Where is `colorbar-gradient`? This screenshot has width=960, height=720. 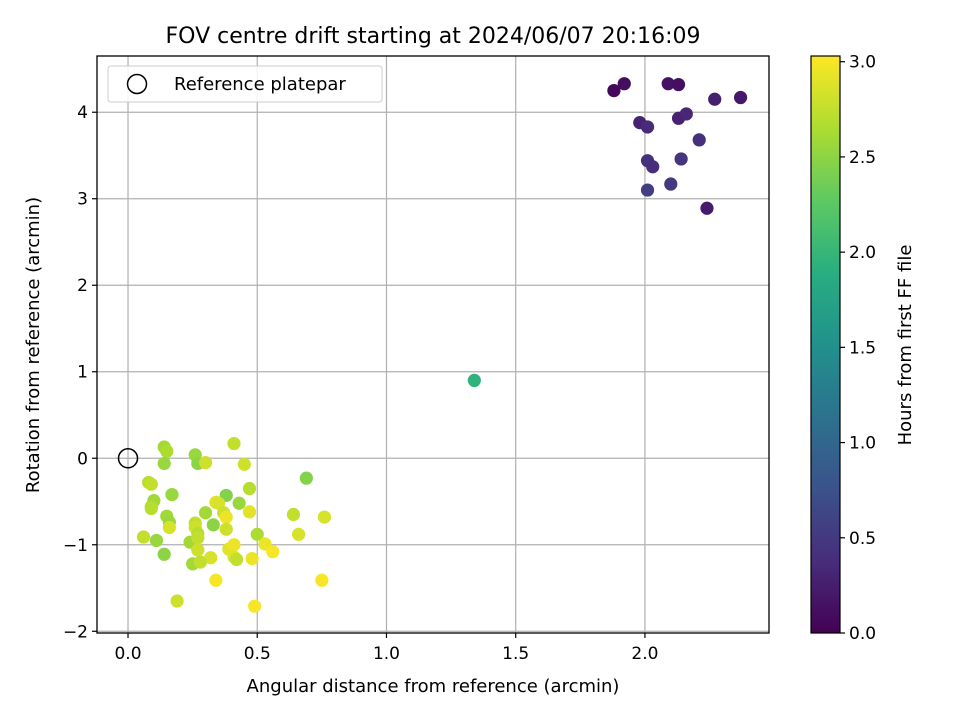
colorbar-gradient is located at coordinates (825, 344).